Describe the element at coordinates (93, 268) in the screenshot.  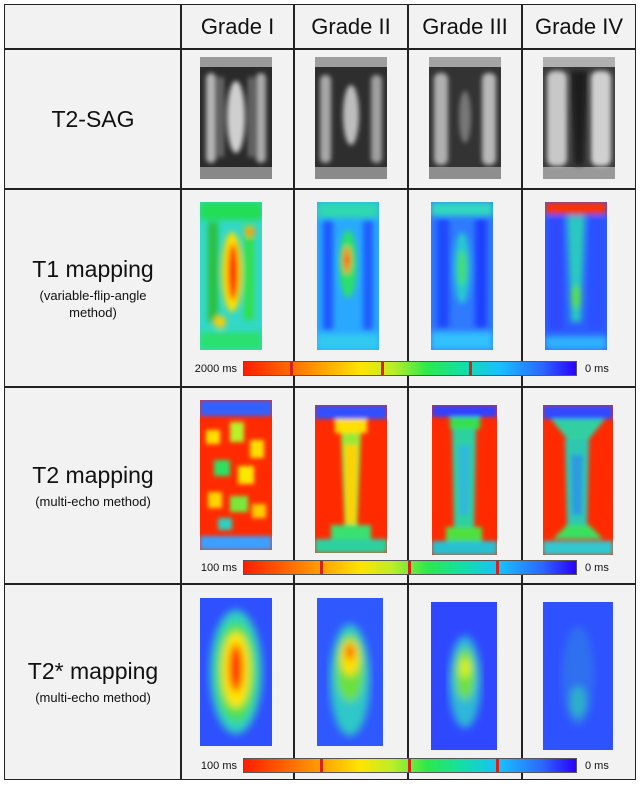
I see `row-title: T1 mapping` at that location.